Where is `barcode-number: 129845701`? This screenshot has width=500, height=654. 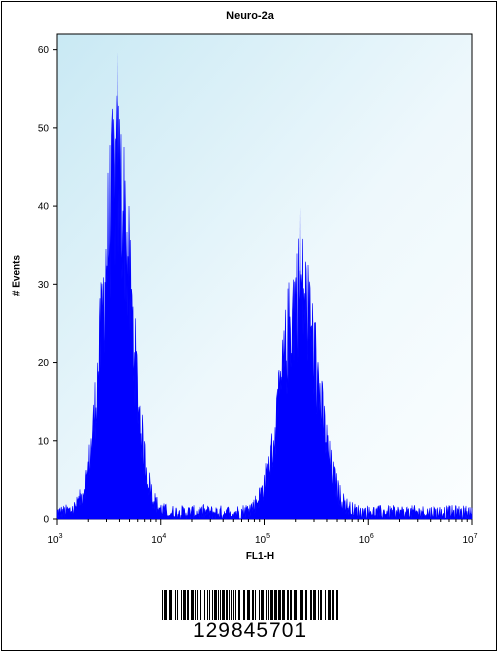
barcode-number: 129845701 is located at coordinates (250, 630).